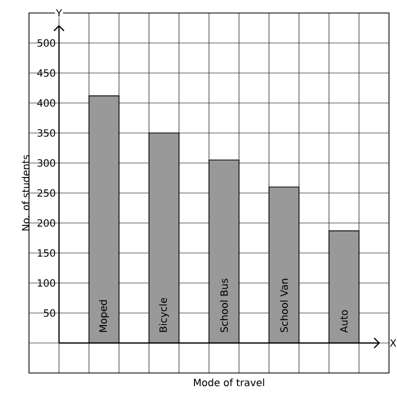 This screenshot has height=399, width=397. What do you see at coordinates (229, 382) in the screenshot?
I see `x-axis-title: Mode of travel` at bounding box center [229, 382].